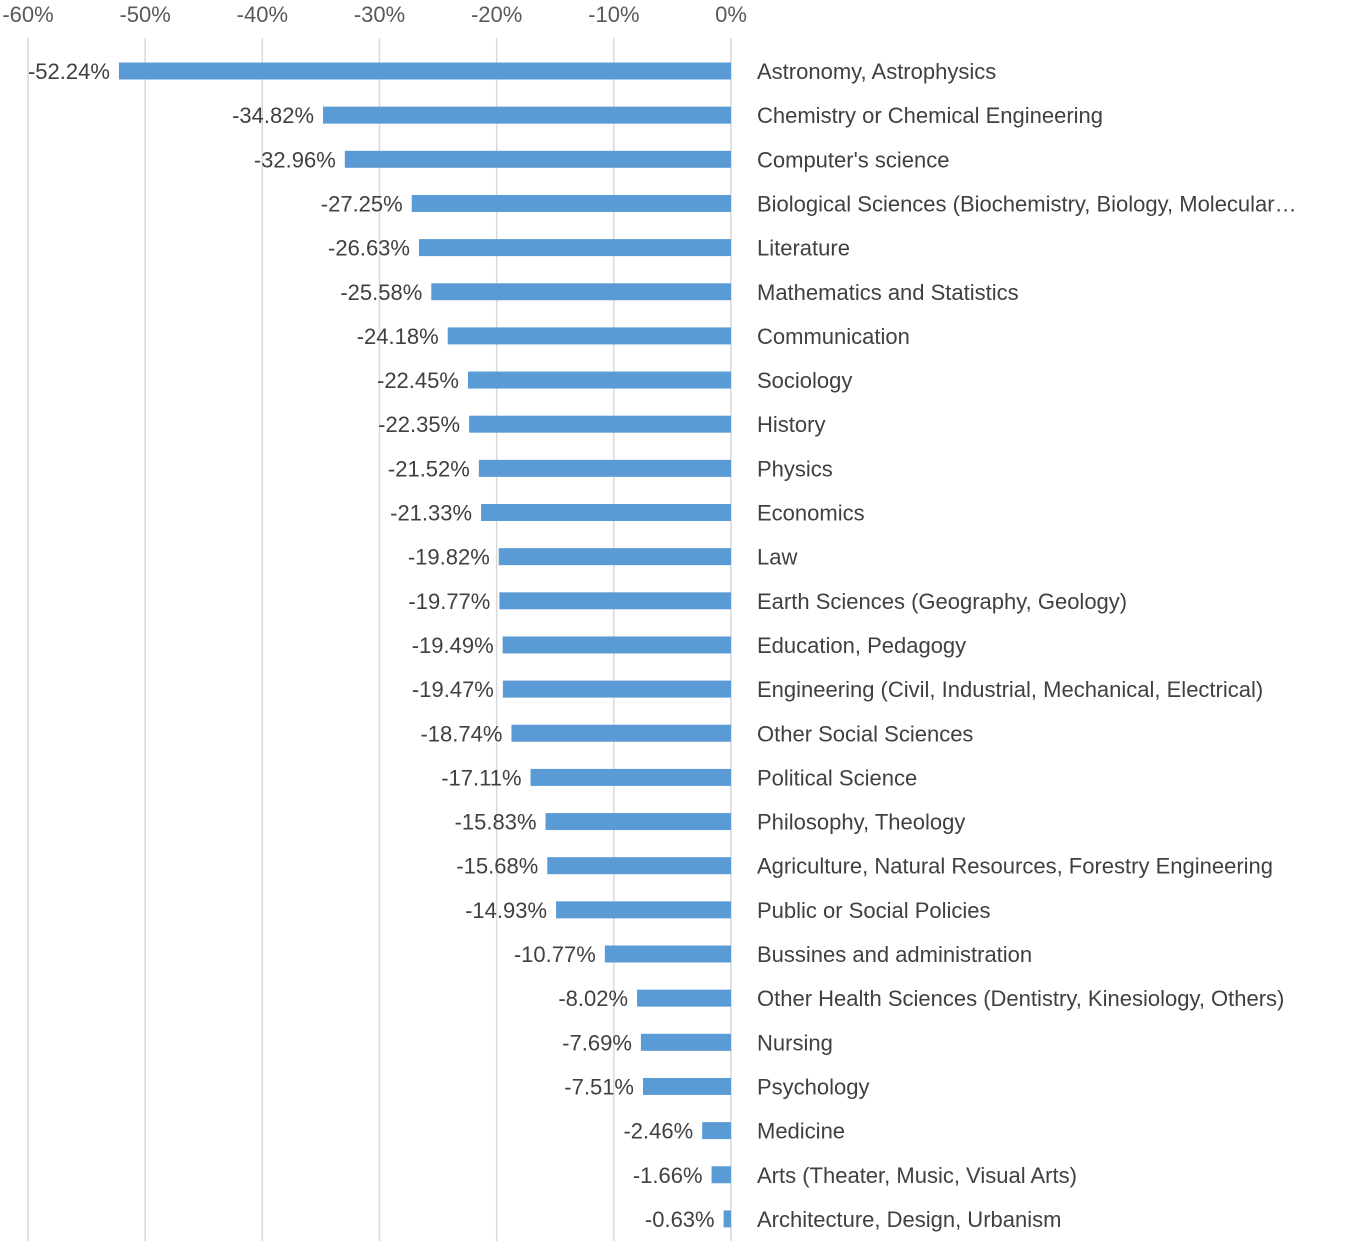  I want to click on data-label: -14.93%, so click(506, 910).